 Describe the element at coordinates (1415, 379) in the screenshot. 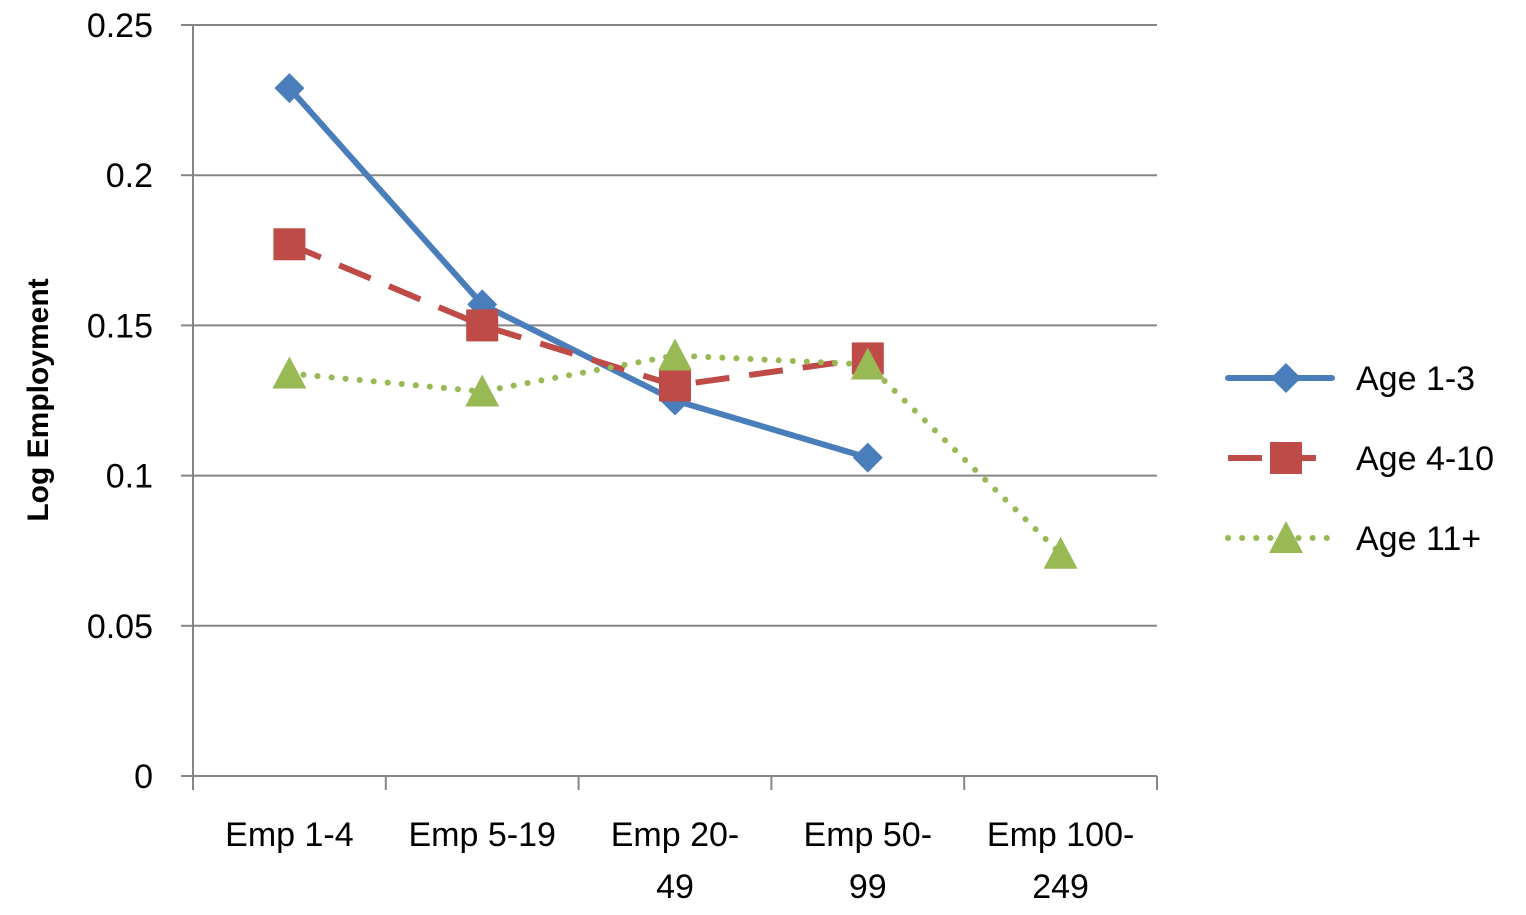

I see `legend-label: Age 1-3` at that location.